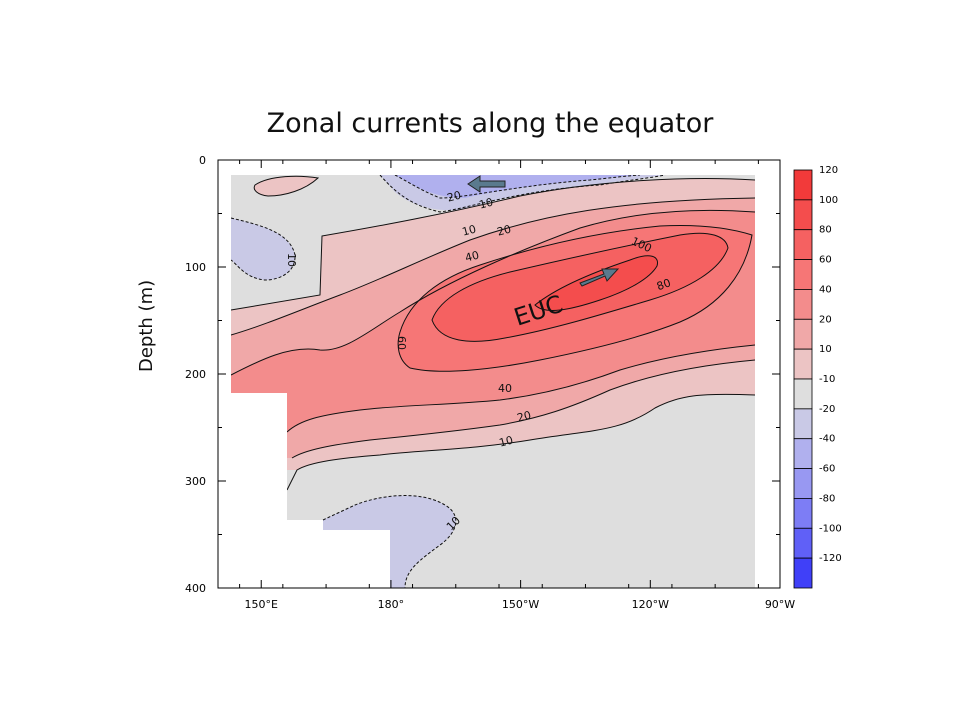 The height and width of the screenshot is (720, 960). I want to click on colorbar-label: -40, so click(827, 439).